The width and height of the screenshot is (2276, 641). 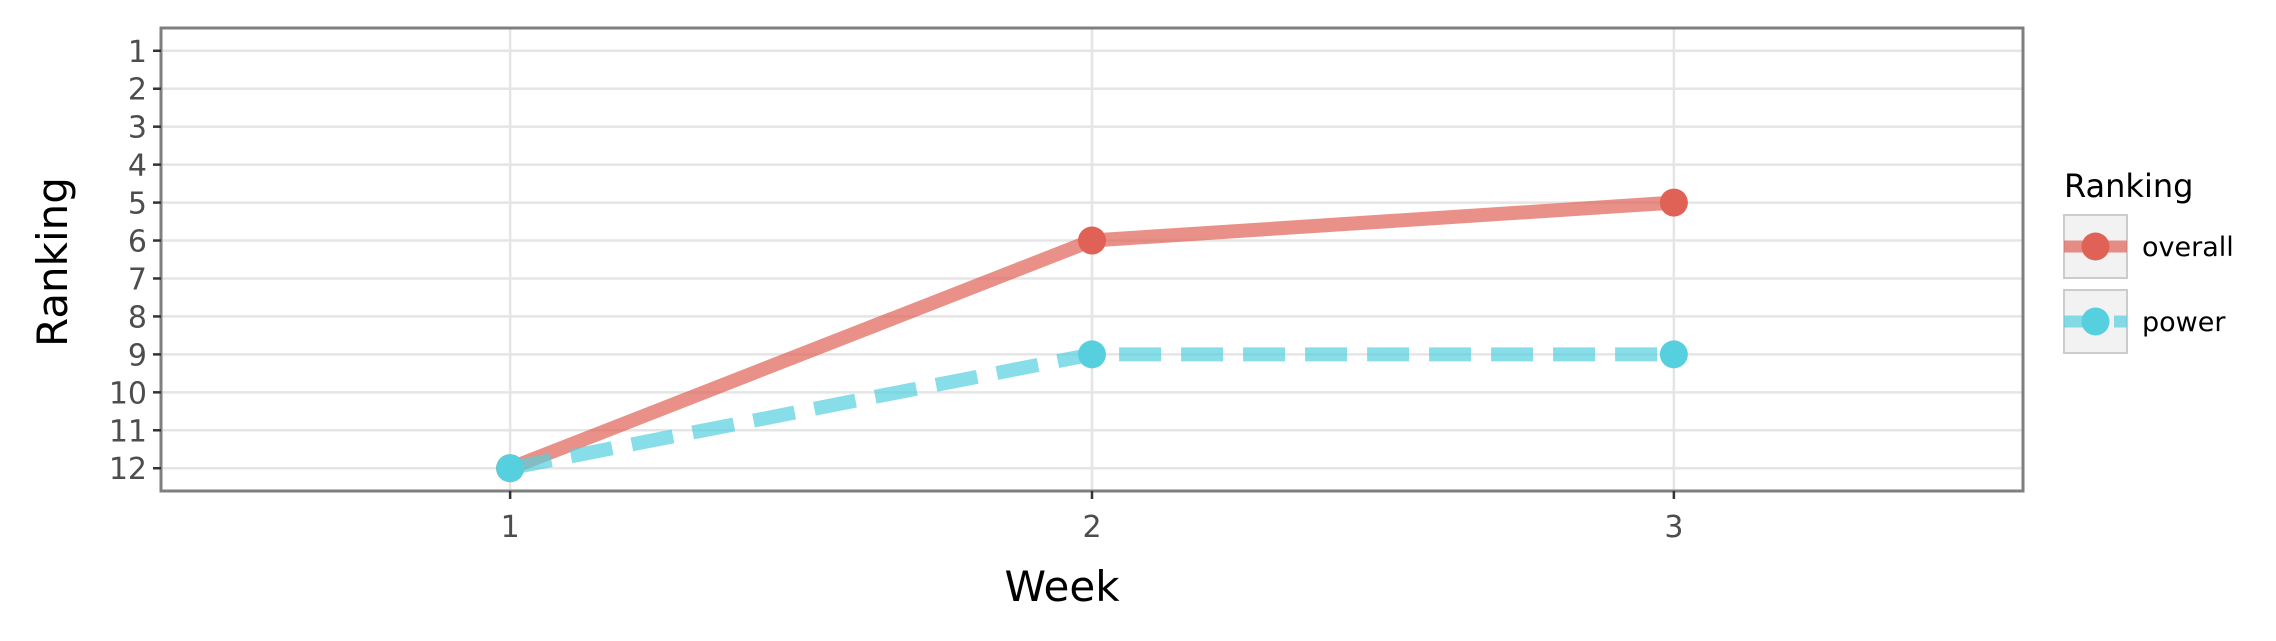 What do you see at coordinates (1062, 586) in the screenshot?
I see `x-axis-title: Week` at bounding box center [1062, 586].